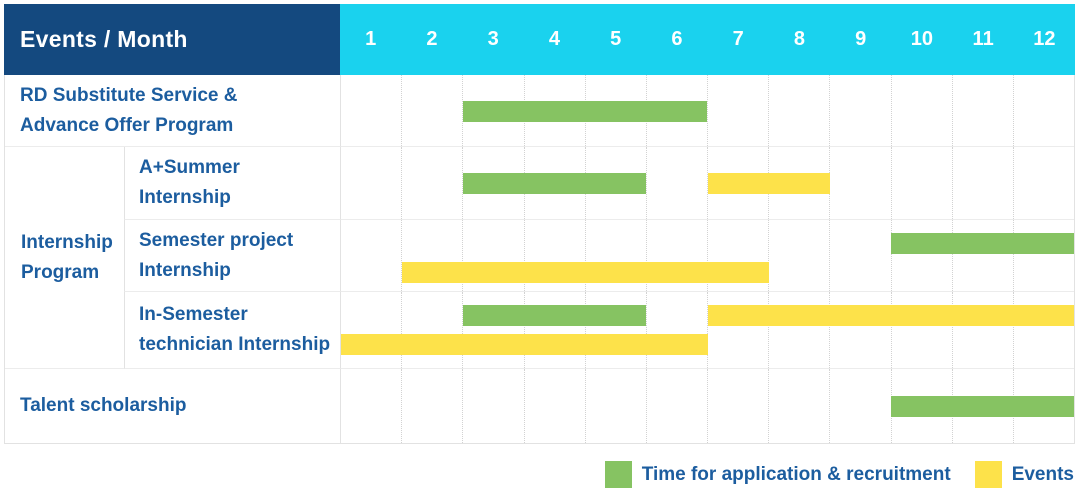  Describe the element at coordinates (172, 39) in the screenshot. I see `events-month-header: Events / Month` at that location.